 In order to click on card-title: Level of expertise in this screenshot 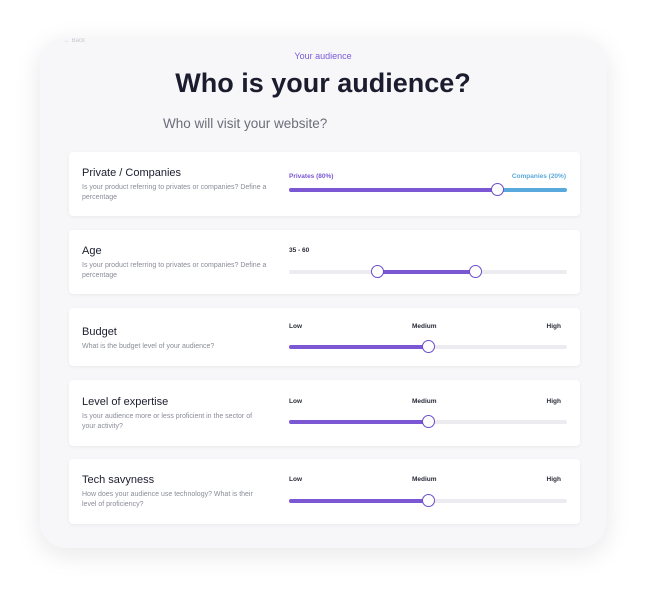, I will do `click(125, 402)`.